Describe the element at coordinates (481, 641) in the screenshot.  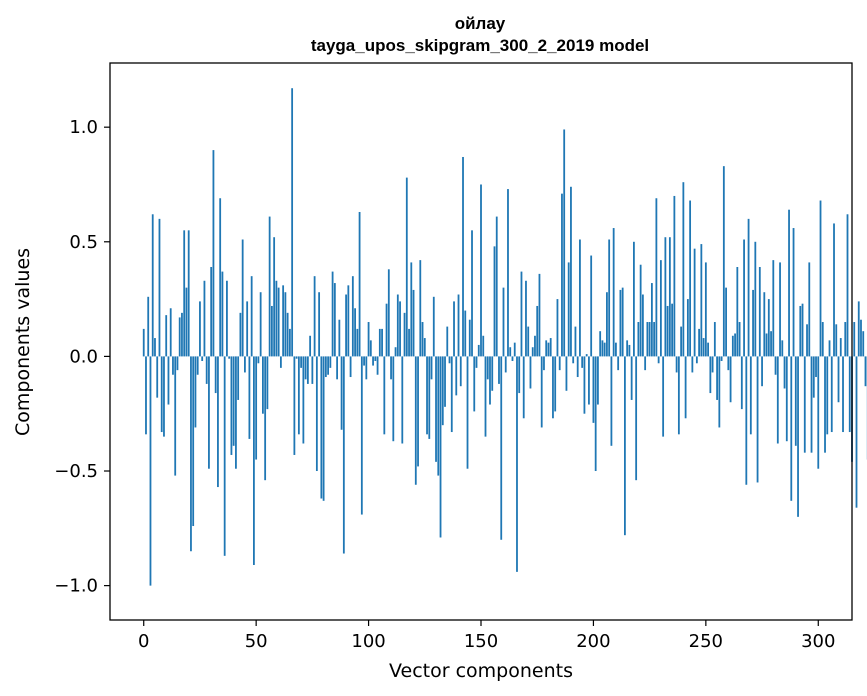
I see `x-tick-label-3: 150` at that location.